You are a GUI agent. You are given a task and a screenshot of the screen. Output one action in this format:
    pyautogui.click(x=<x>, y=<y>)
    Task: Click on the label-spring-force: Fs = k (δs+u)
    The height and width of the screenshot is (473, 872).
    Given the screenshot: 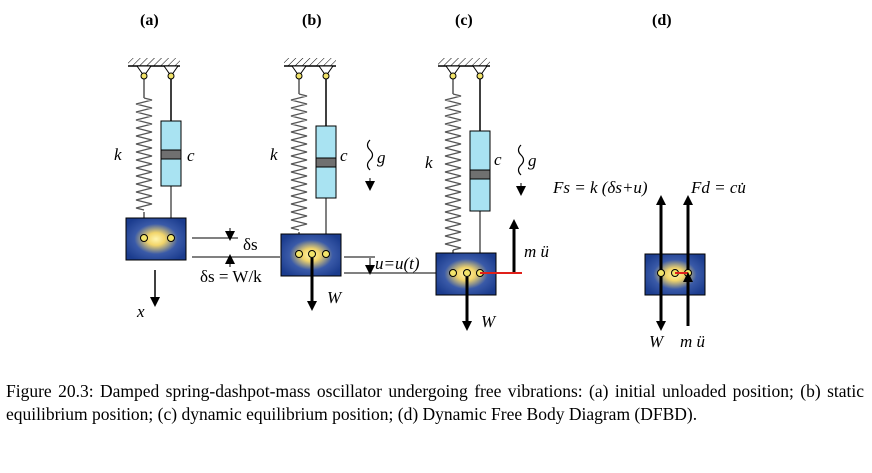 What is the action you would take?
    pyautogui.click(x=600, y=187)
    